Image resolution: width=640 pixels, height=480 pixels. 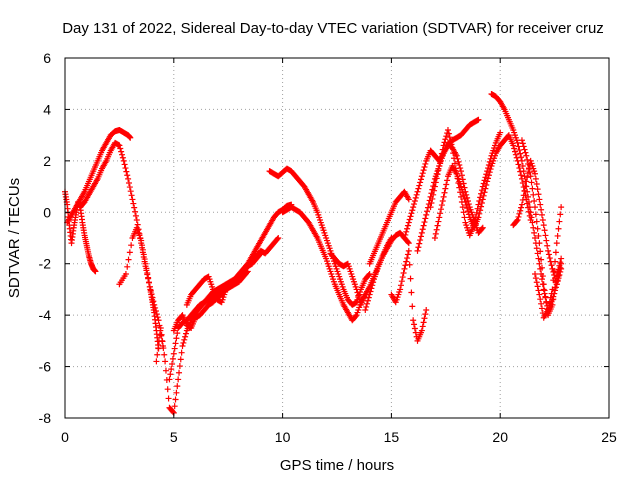 What do you see at coordinates (14, 238) in the screenshot?
I see `y-axis-label: SDTVAR / TECUs` at bounding box center [14, 238].